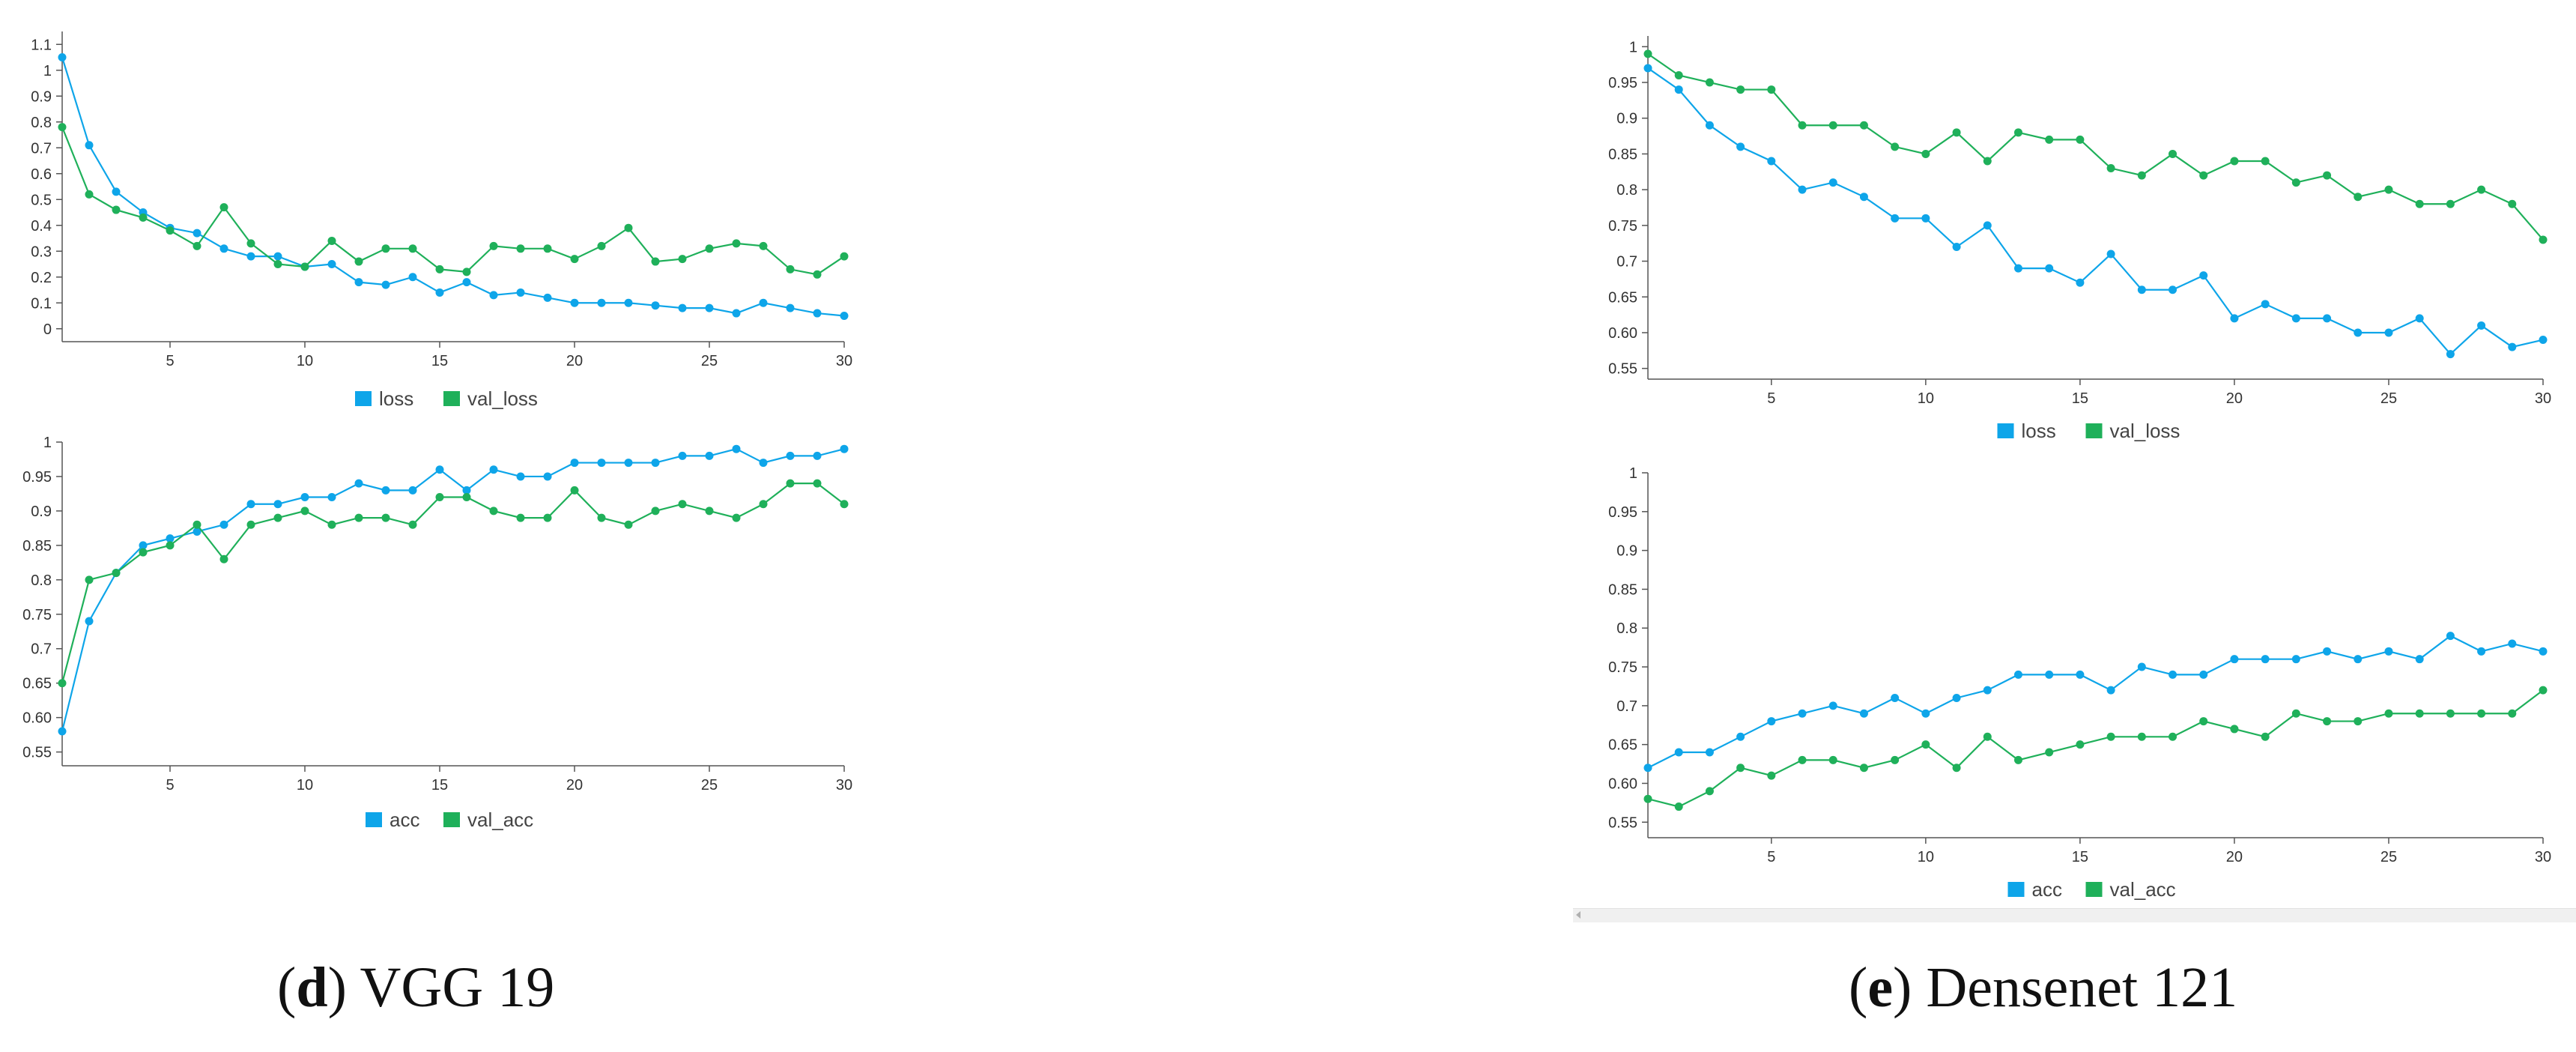  What do you see at coordinates (2145, 431) in the screenshot?
I see `legend-label-val_loss: val_loss` at bounding box center [2145, 431].